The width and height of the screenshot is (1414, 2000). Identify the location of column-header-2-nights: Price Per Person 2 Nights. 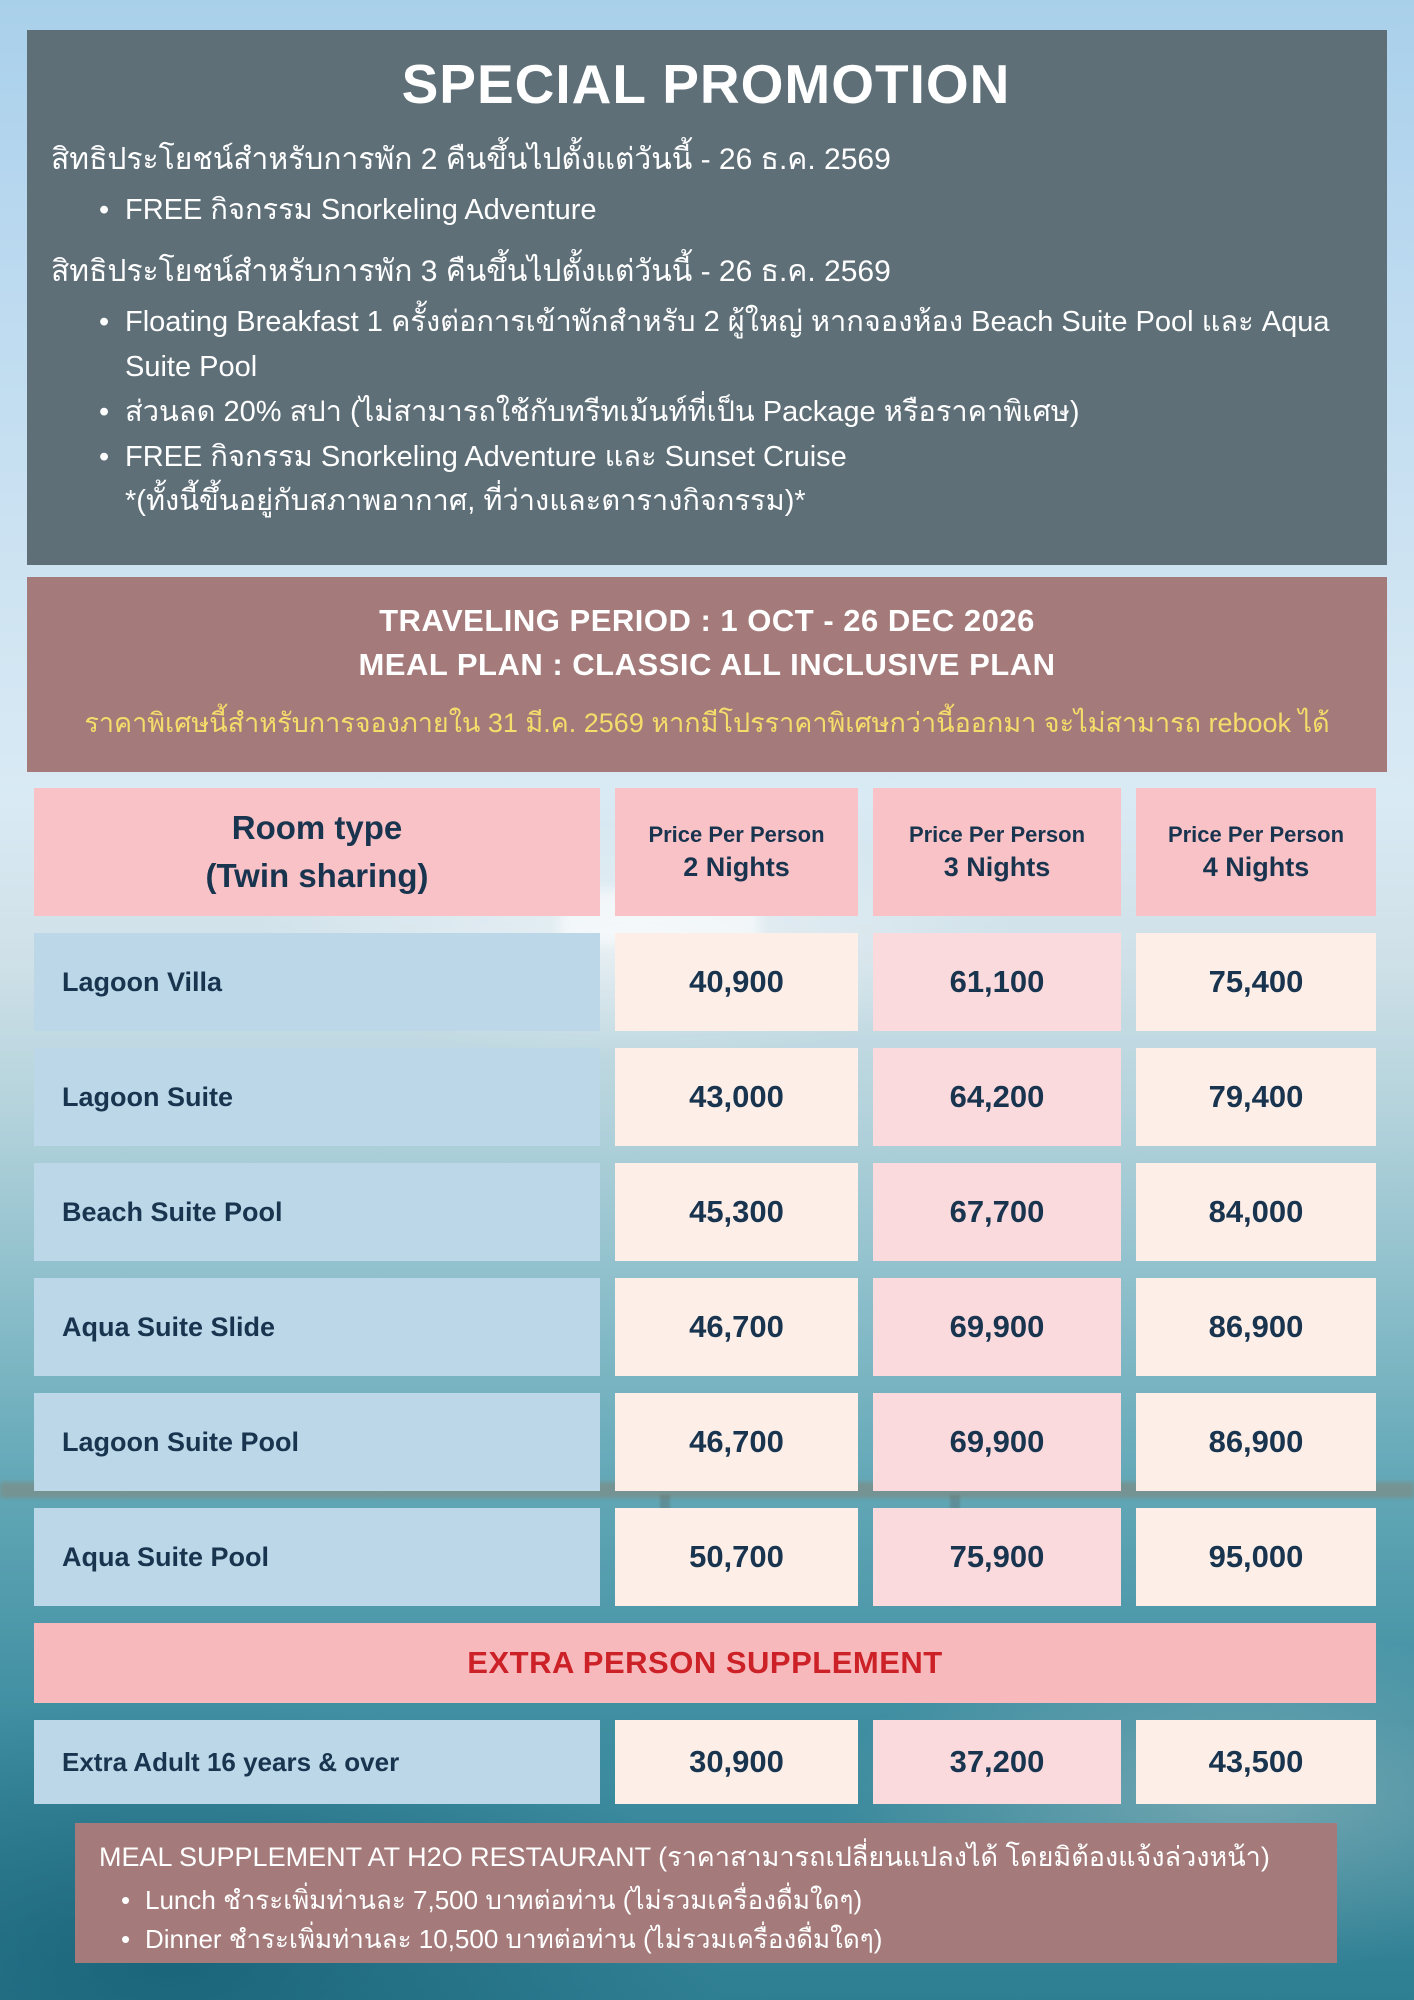
(736, 852).